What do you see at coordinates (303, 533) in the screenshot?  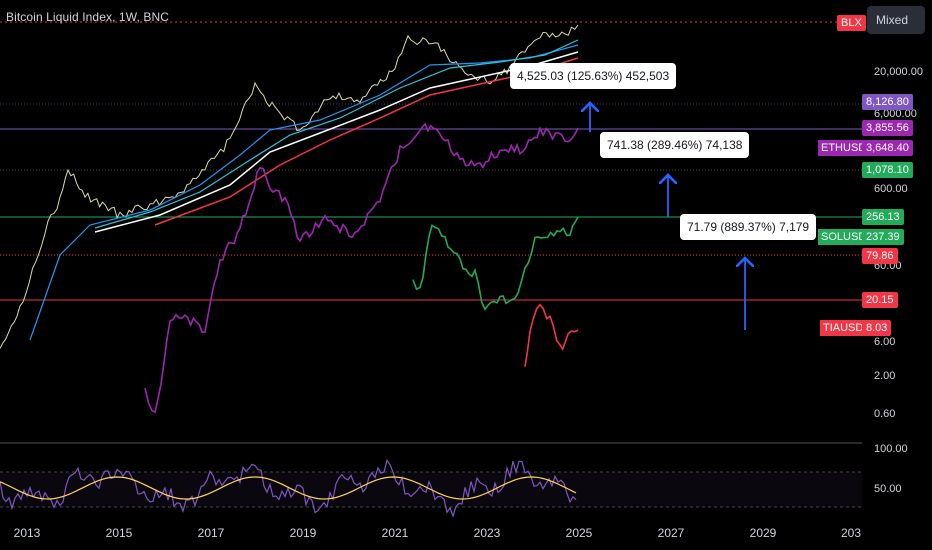 I see `year-label: 2019` at bounding box center [303, 533].